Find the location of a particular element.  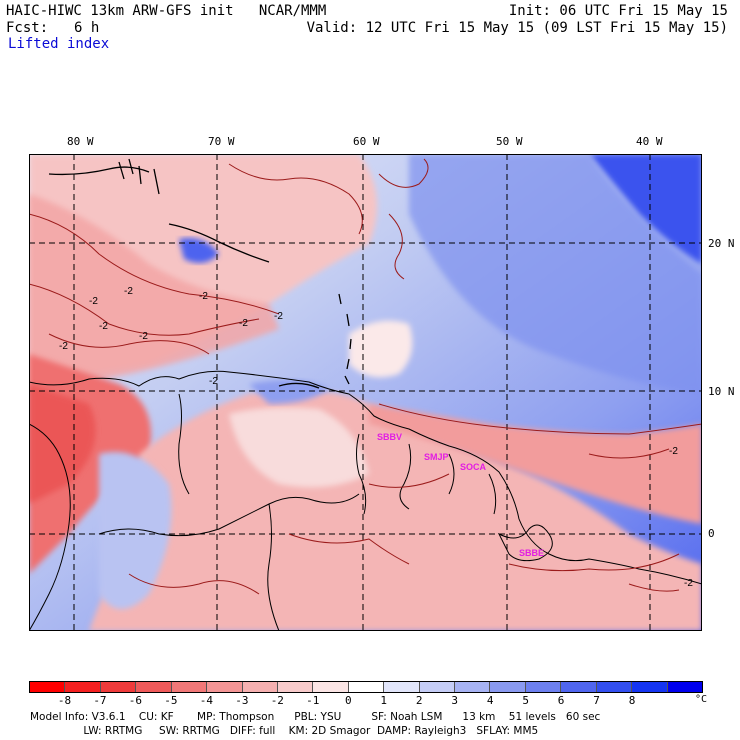

colorbar-tick-label: 1 is located at coordinates (384, 700).